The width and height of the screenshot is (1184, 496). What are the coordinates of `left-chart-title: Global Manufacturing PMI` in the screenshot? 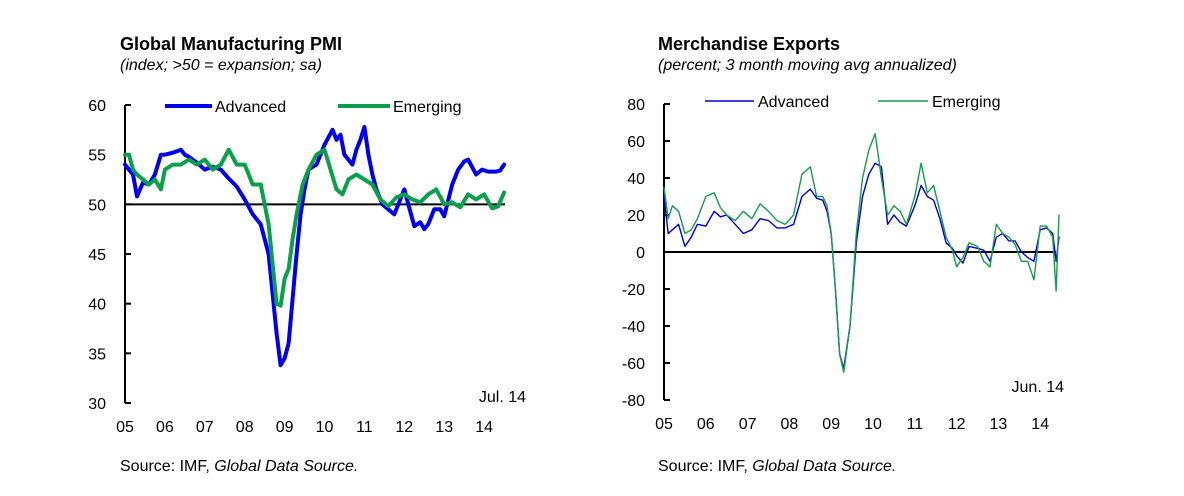 It's located at (231, 44).